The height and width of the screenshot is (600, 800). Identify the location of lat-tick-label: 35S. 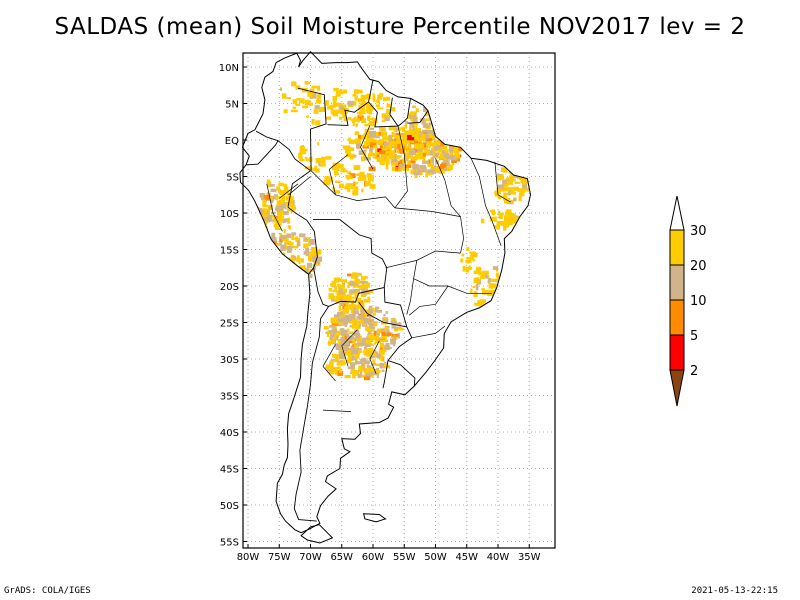
(229, 397).